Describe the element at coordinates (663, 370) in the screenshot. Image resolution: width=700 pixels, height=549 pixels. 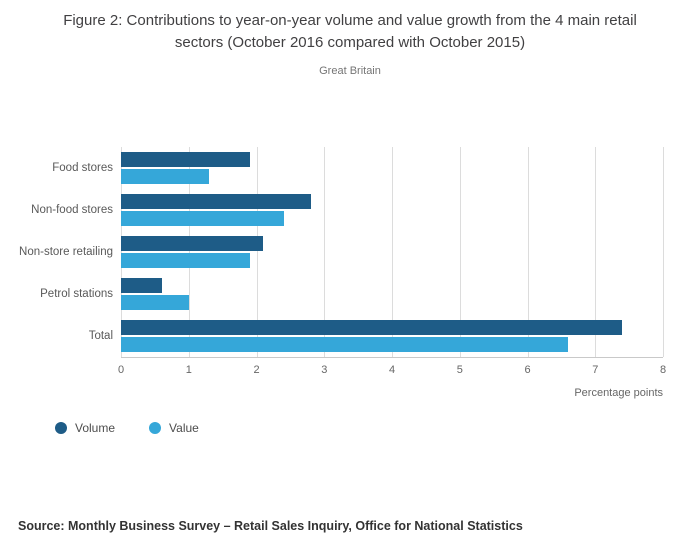
I see `x-tick-label: 8` at that location.